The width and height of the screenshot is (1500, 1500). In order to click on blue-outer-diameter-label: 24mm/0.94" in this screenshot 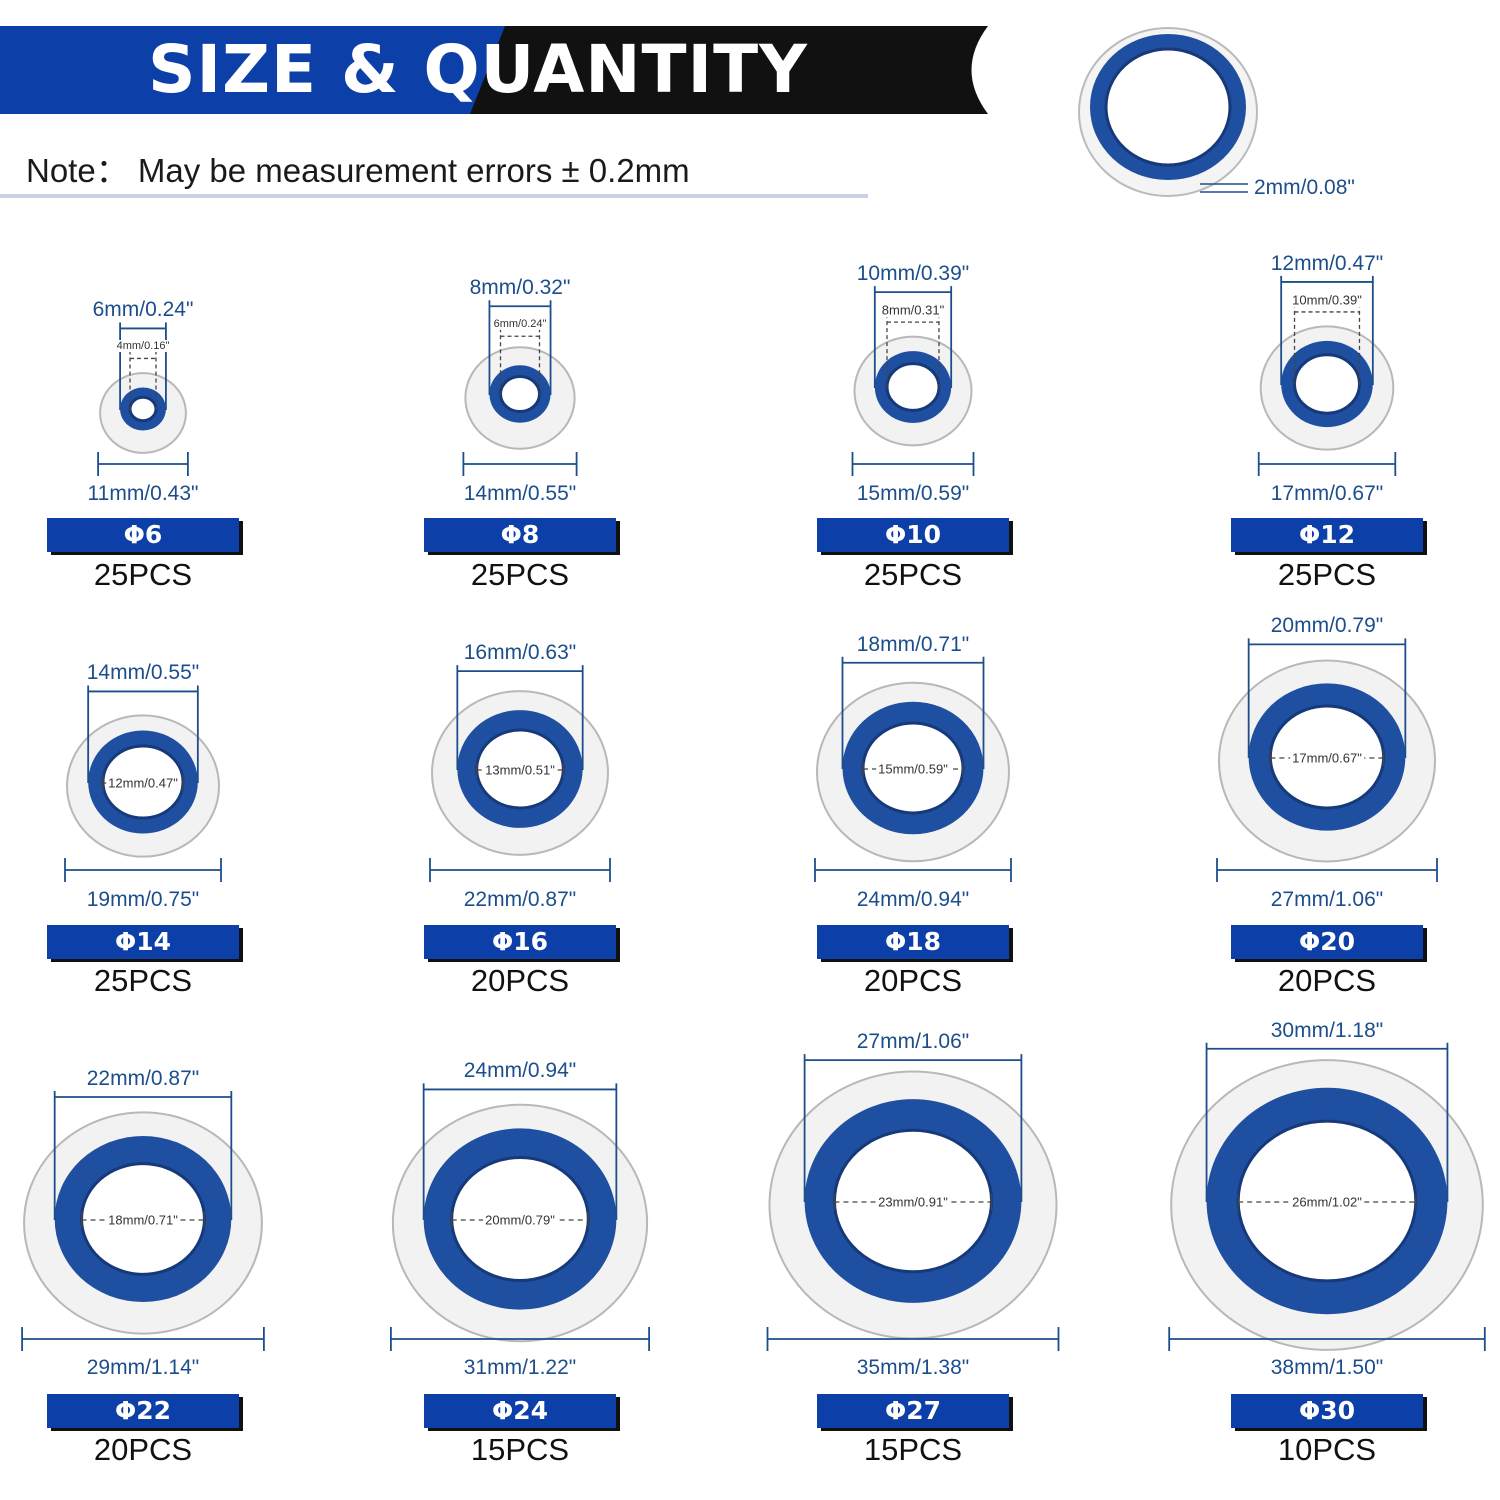, I will do `click(520, 1071)`.